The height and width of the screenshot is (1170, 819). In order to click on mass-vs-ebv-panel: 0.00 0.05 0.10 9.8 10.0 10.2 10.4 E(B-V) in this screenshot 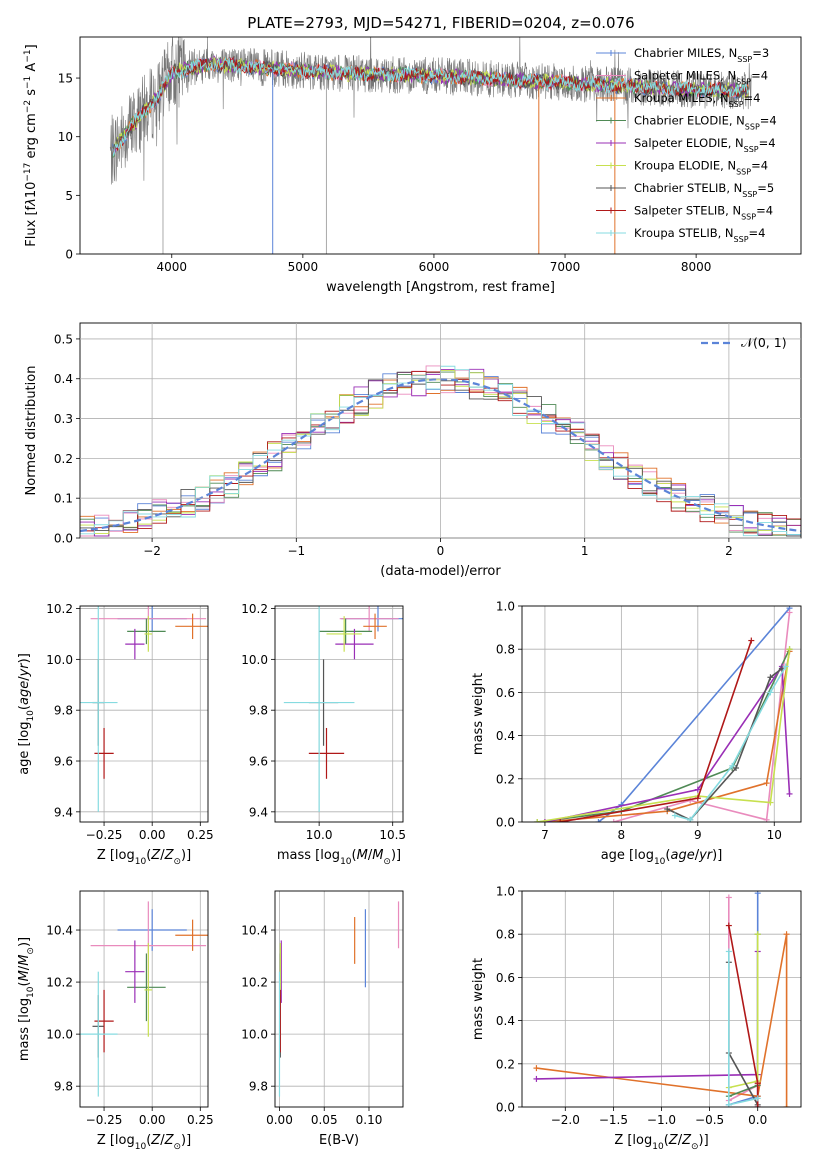, I will do `click(322, 1019)`.